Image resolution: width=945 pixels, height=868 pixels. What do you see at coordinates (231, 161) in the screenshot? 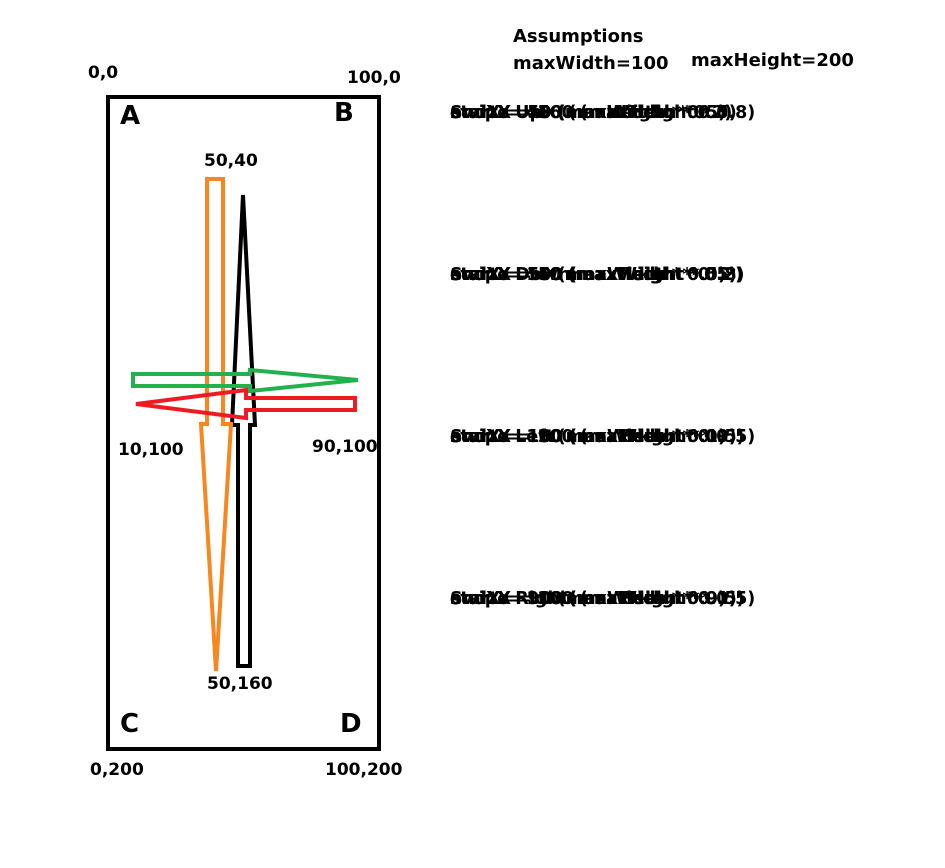
I see `coord-top-point: 50,40` at bounding box center [231, 161].